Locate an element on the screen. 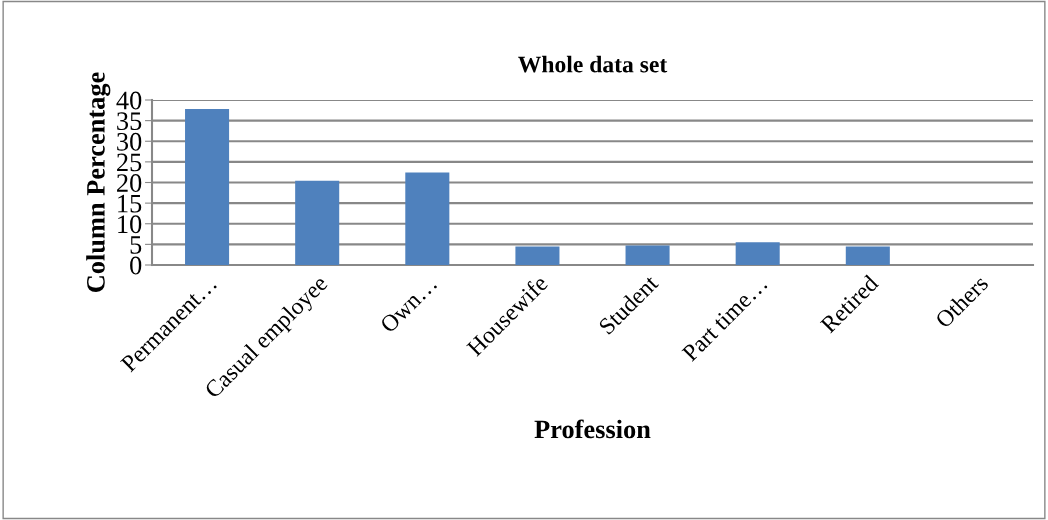 The width and height of the screenshot is (1048, 520). y-tick-label: 25 is located at coordinates (129, 162).